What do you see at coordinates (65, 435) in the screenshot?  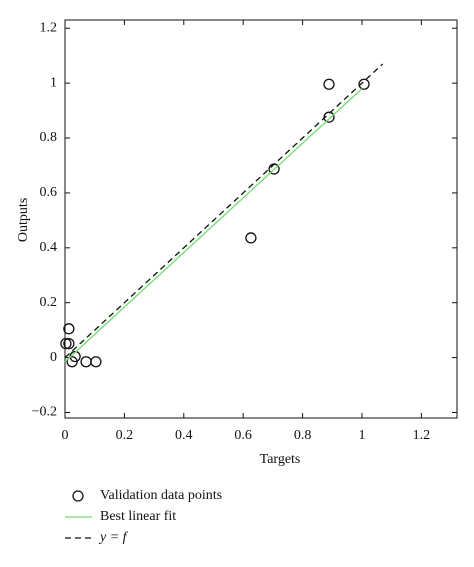 I see `x-tick-label: 0` at bounding box center [65, 435].